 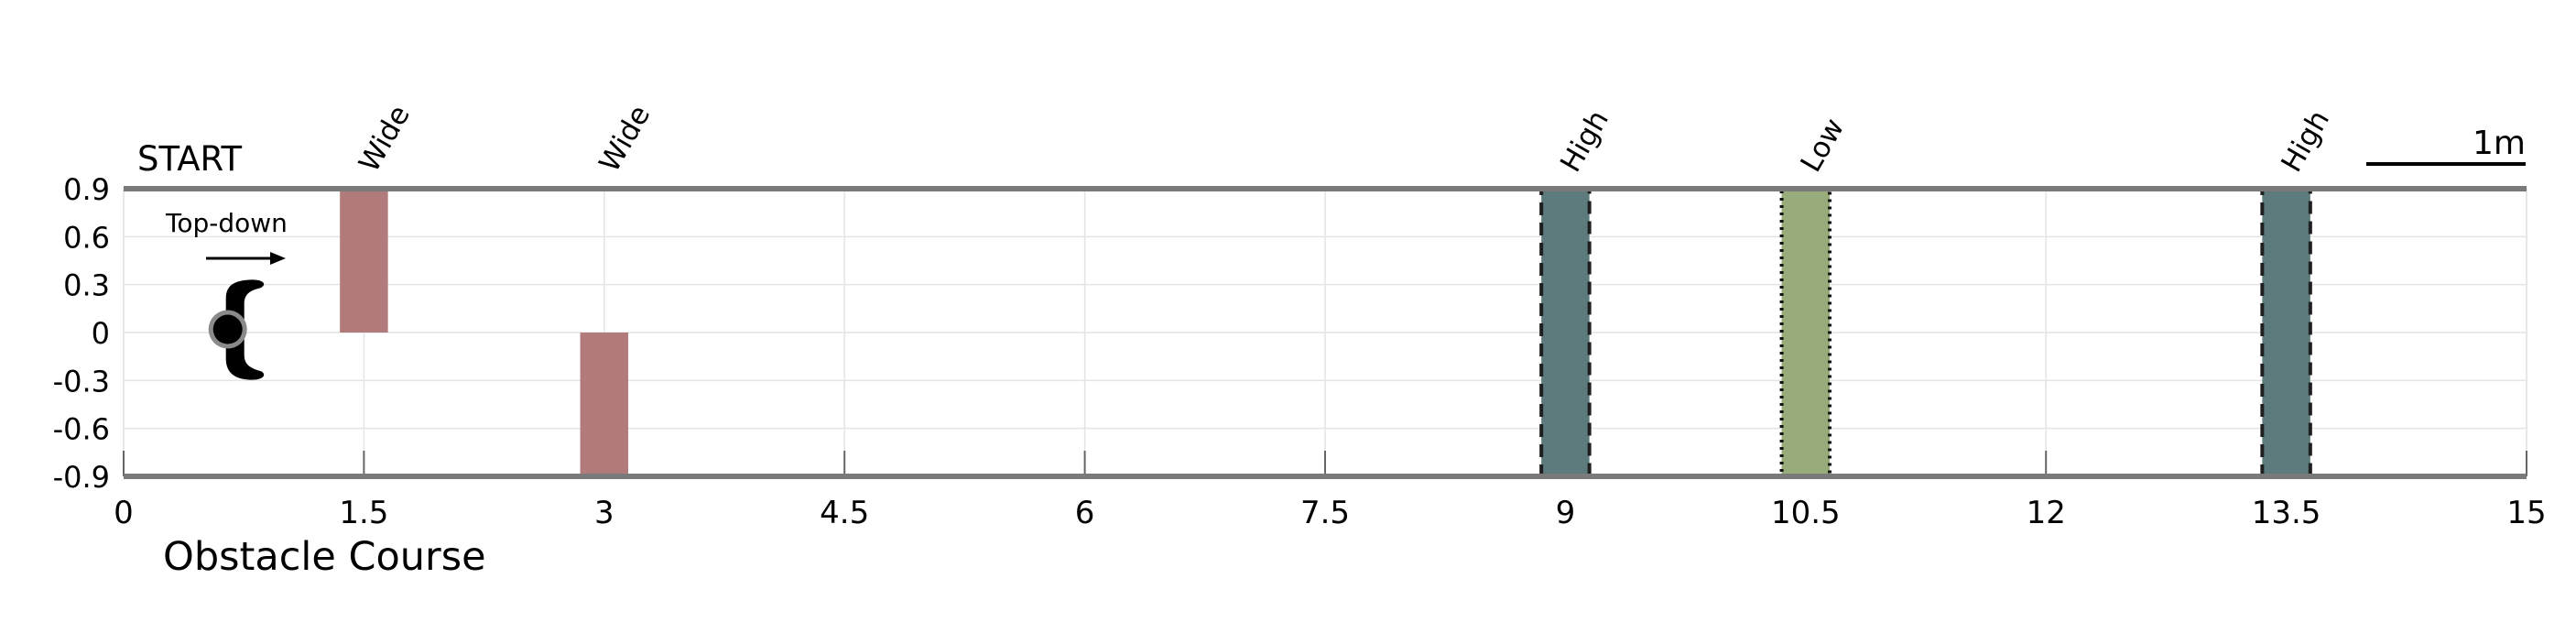 I want to click on robot-icon, so click(x=236, y=330).